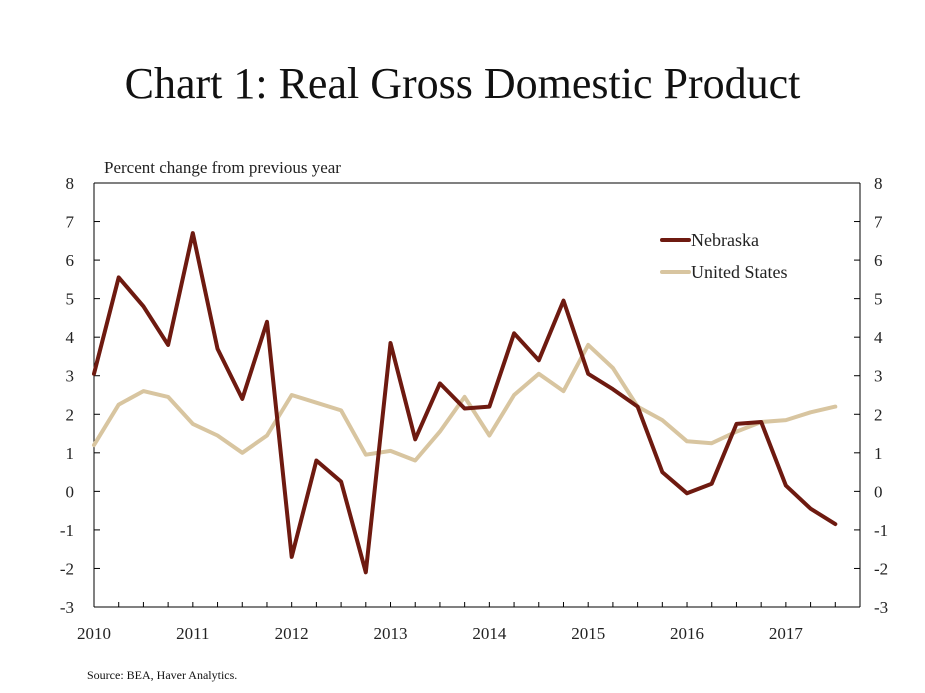 The height and width of the screenshot is (693, 925). What do you see at coordinates (70, 453) in the screenshot?
I see `y-tick-label-left: 1` at bounding box center [70, 453].